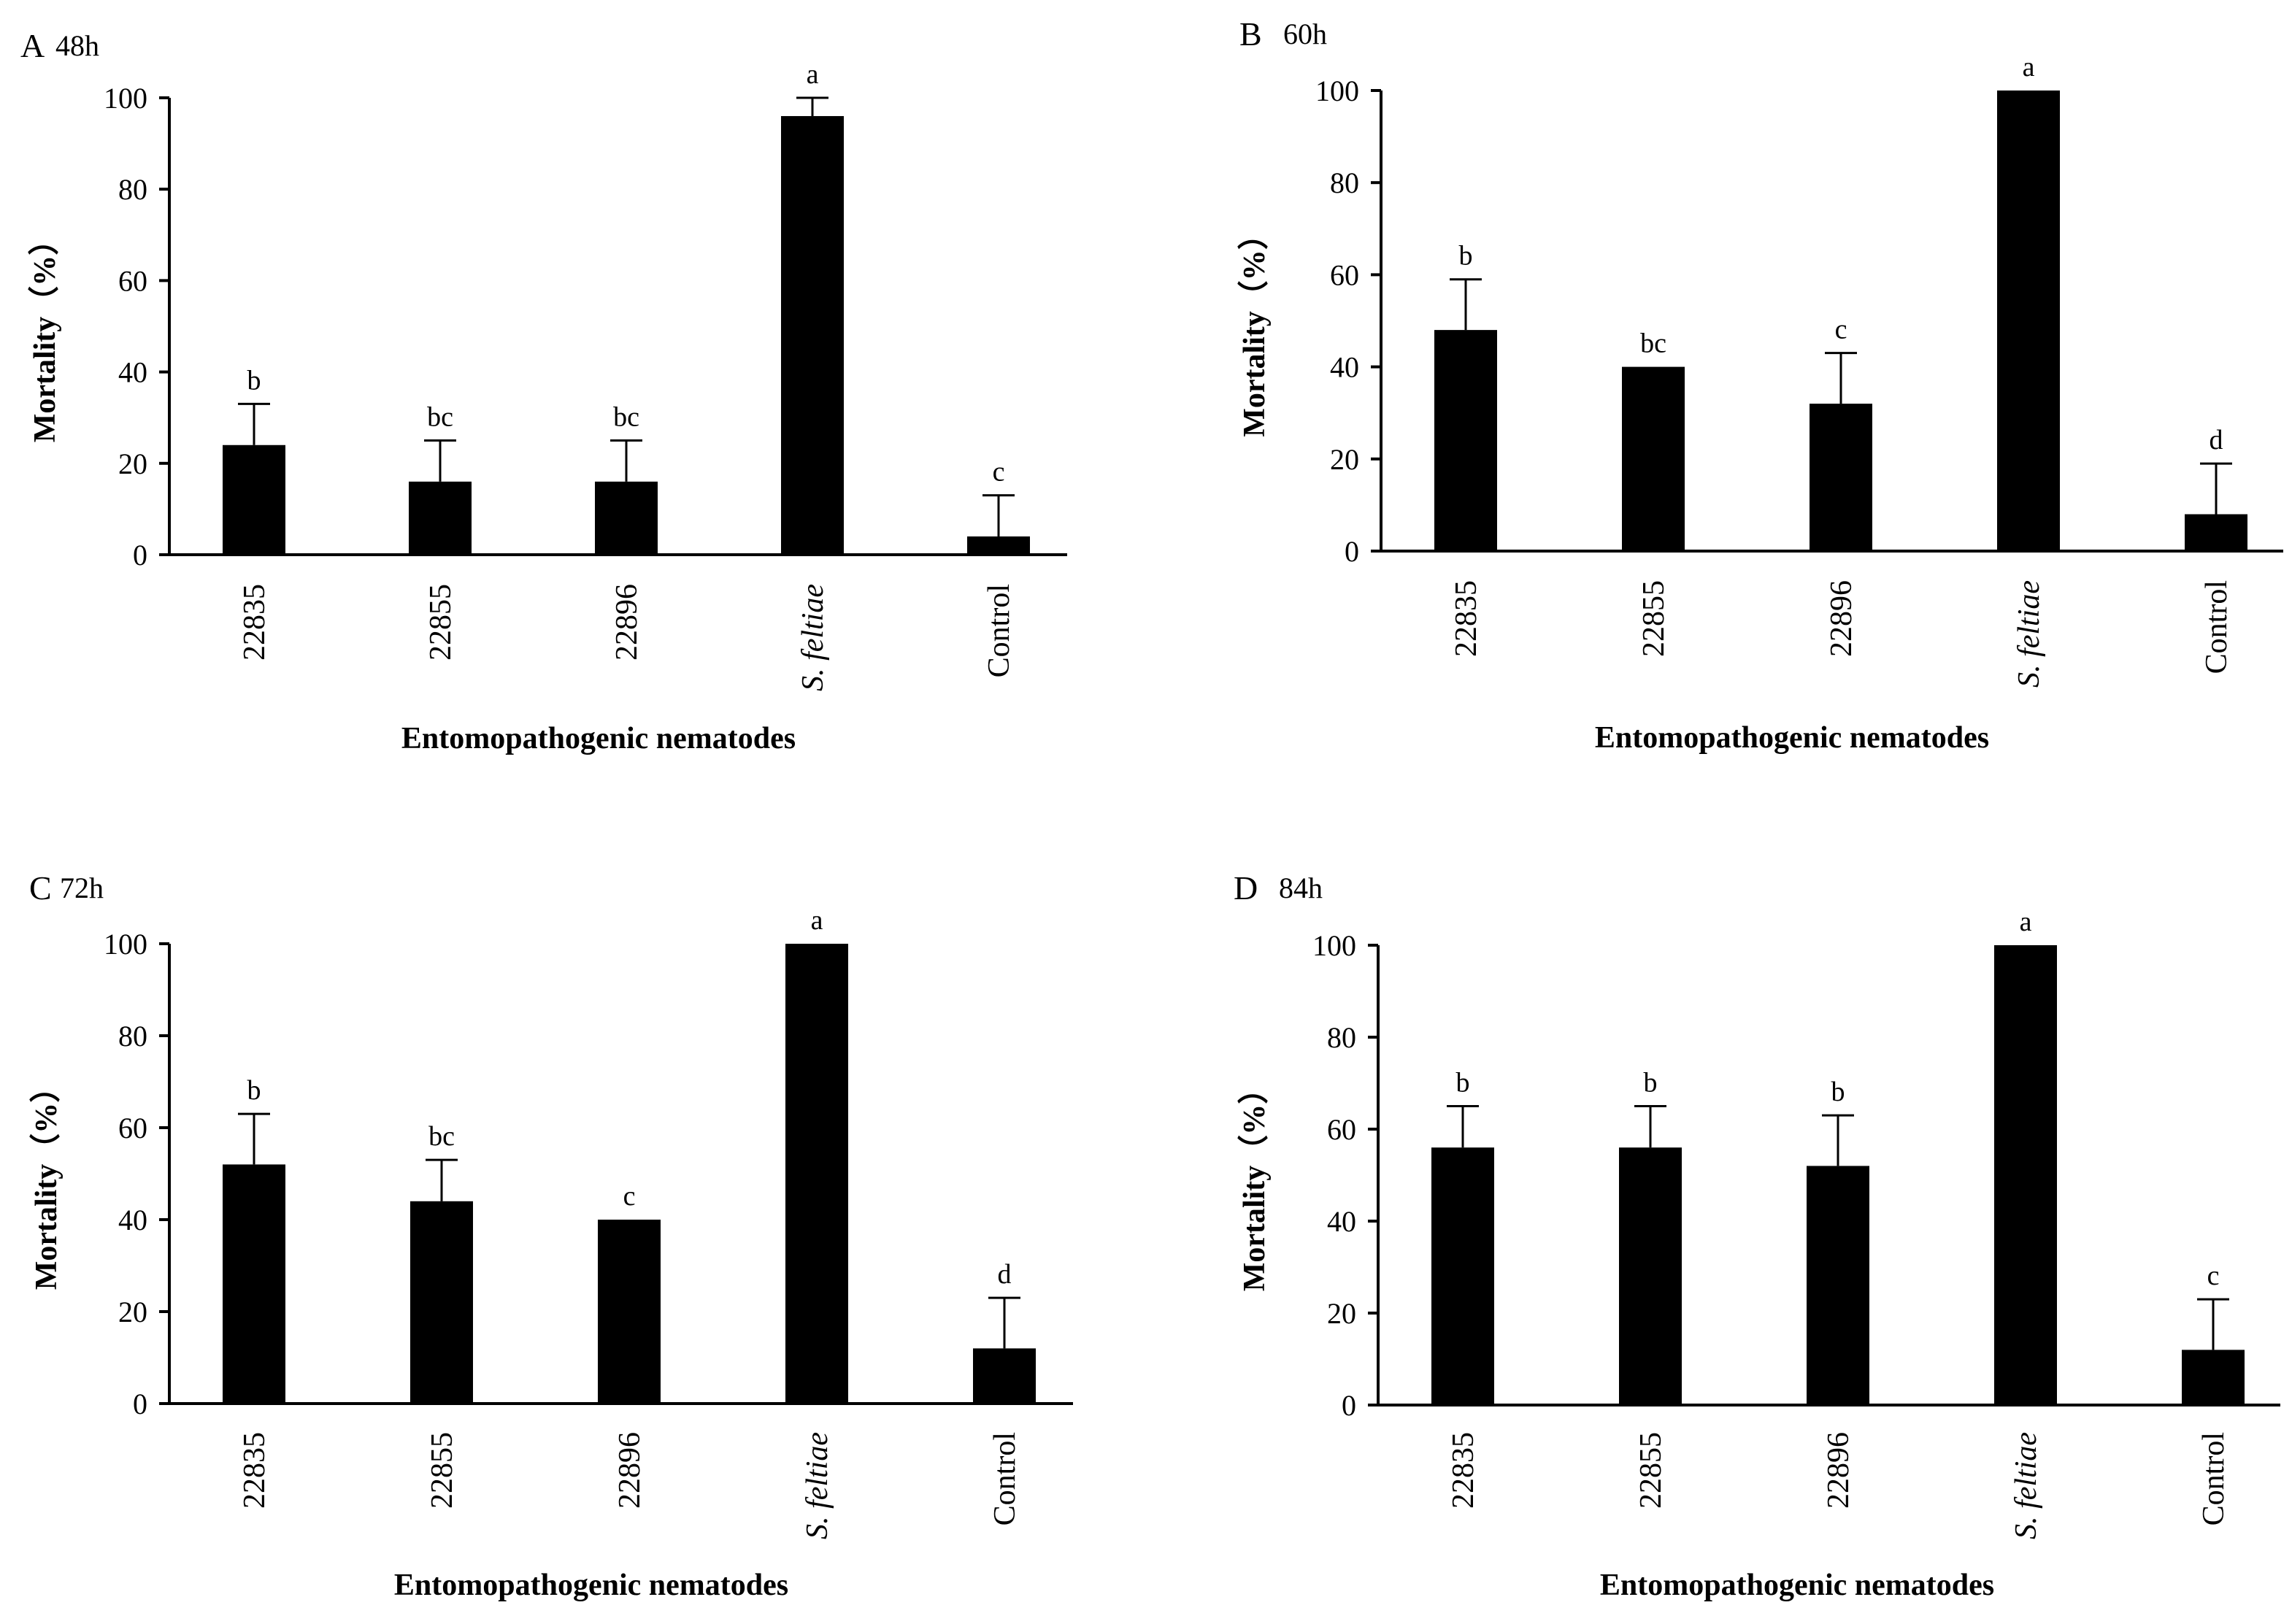 The image size is (2292, 1624). Describe the element at coordinates (40, 888) in the screenshot. I see `panel-letter: C` at that location.